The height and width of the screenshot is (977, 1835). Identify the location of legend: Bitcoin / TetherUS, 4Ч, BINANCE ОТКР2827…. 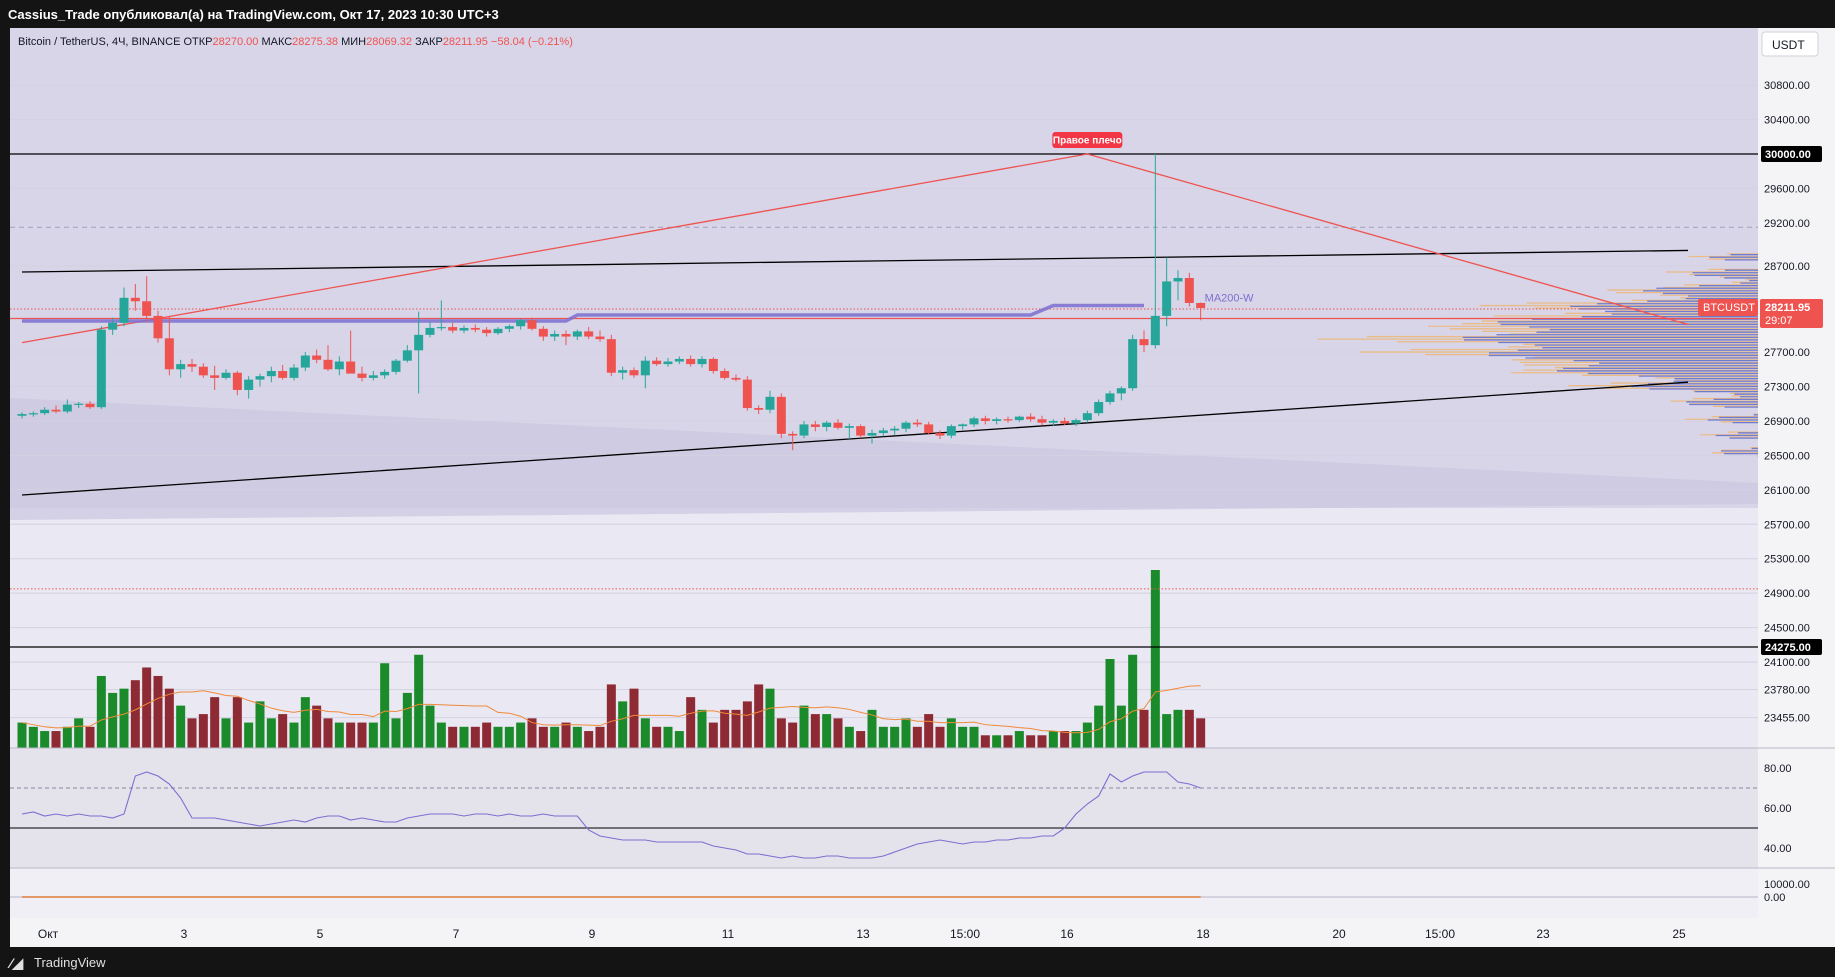
(295, 42).